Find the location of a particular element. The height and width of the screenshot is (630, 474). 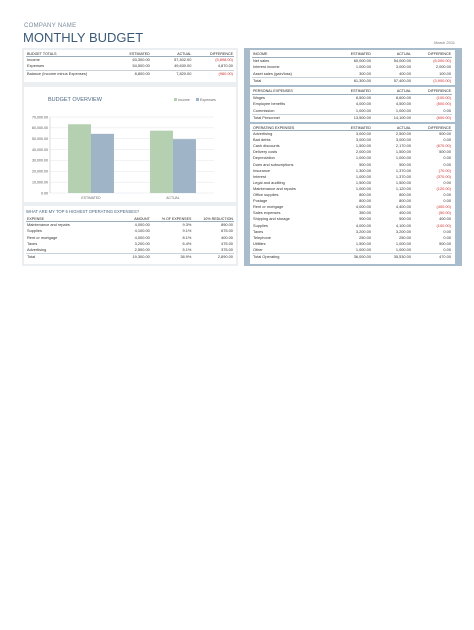

table-cell: 8.1% is located at coordinates (187, 237).